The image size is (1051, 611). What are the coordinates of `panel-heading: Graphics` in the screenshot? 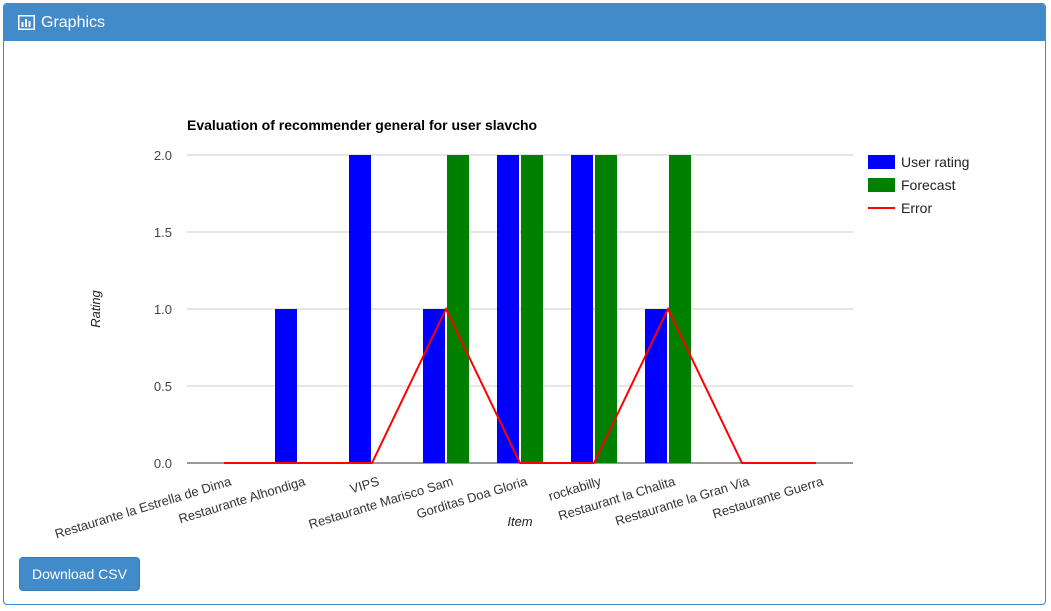 It's located at (524, 22).